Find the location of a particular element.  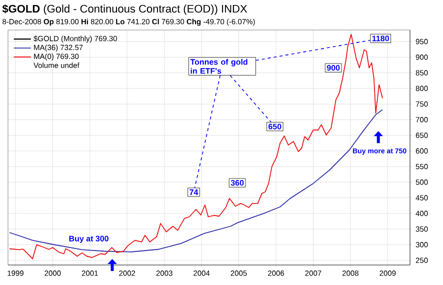

annotation: 1180 is located at coordinates (380, 39).